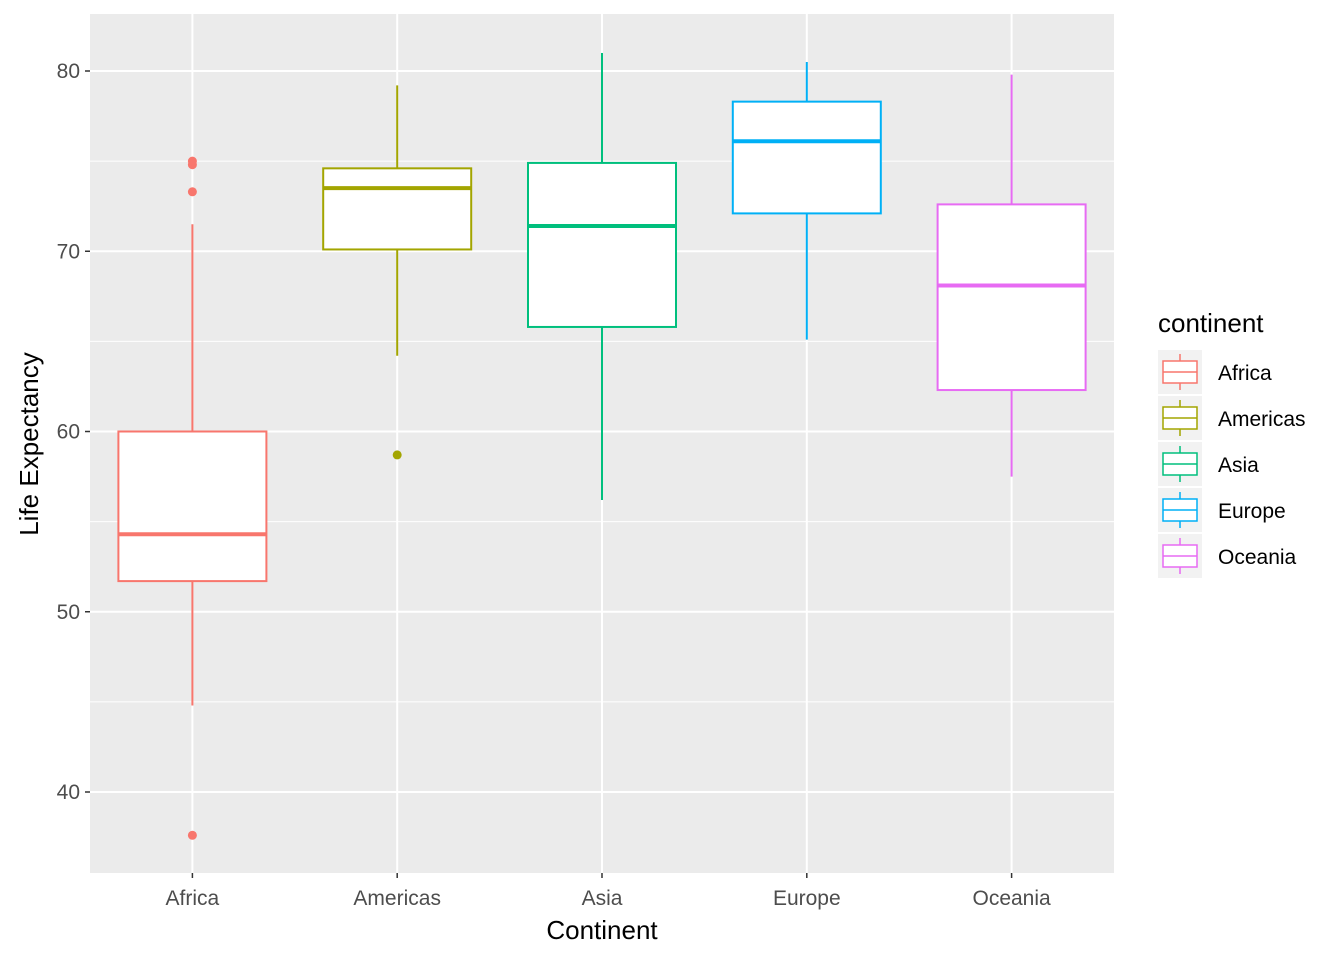 Image resolution: width=1344 pixels, height=960 pixels. I want to click on legend-label: Asia, so click(1238, 465).